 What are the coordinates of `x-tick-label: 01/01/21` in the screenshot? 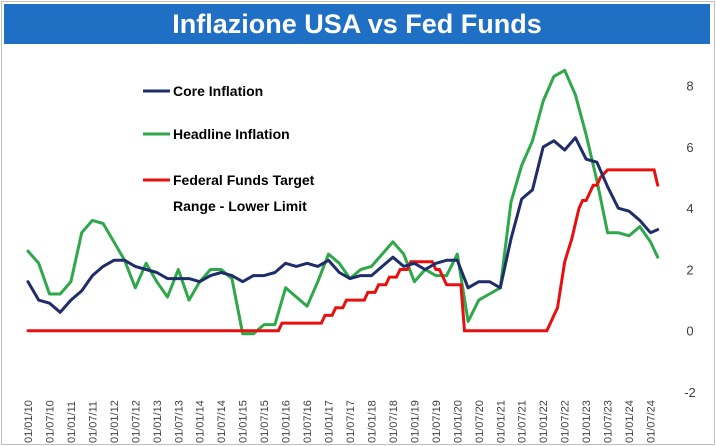 It's located at (501, 421).